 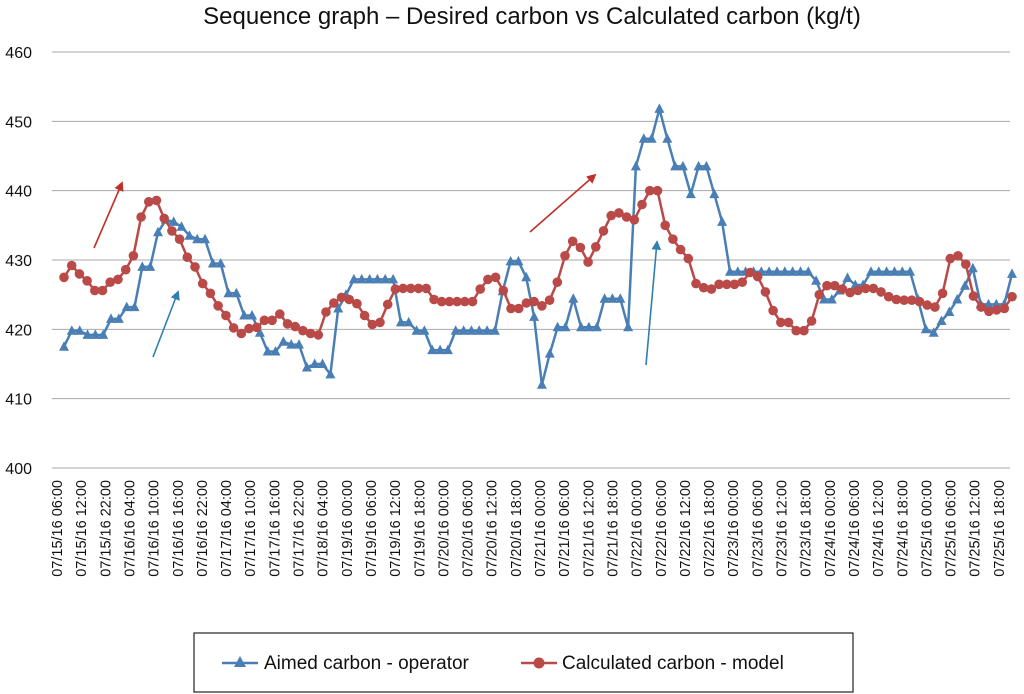 What do you see at coordinates (18, 53) in the screenshot?
I see `y-tick-label: 460` at bounding box center [18, 53].